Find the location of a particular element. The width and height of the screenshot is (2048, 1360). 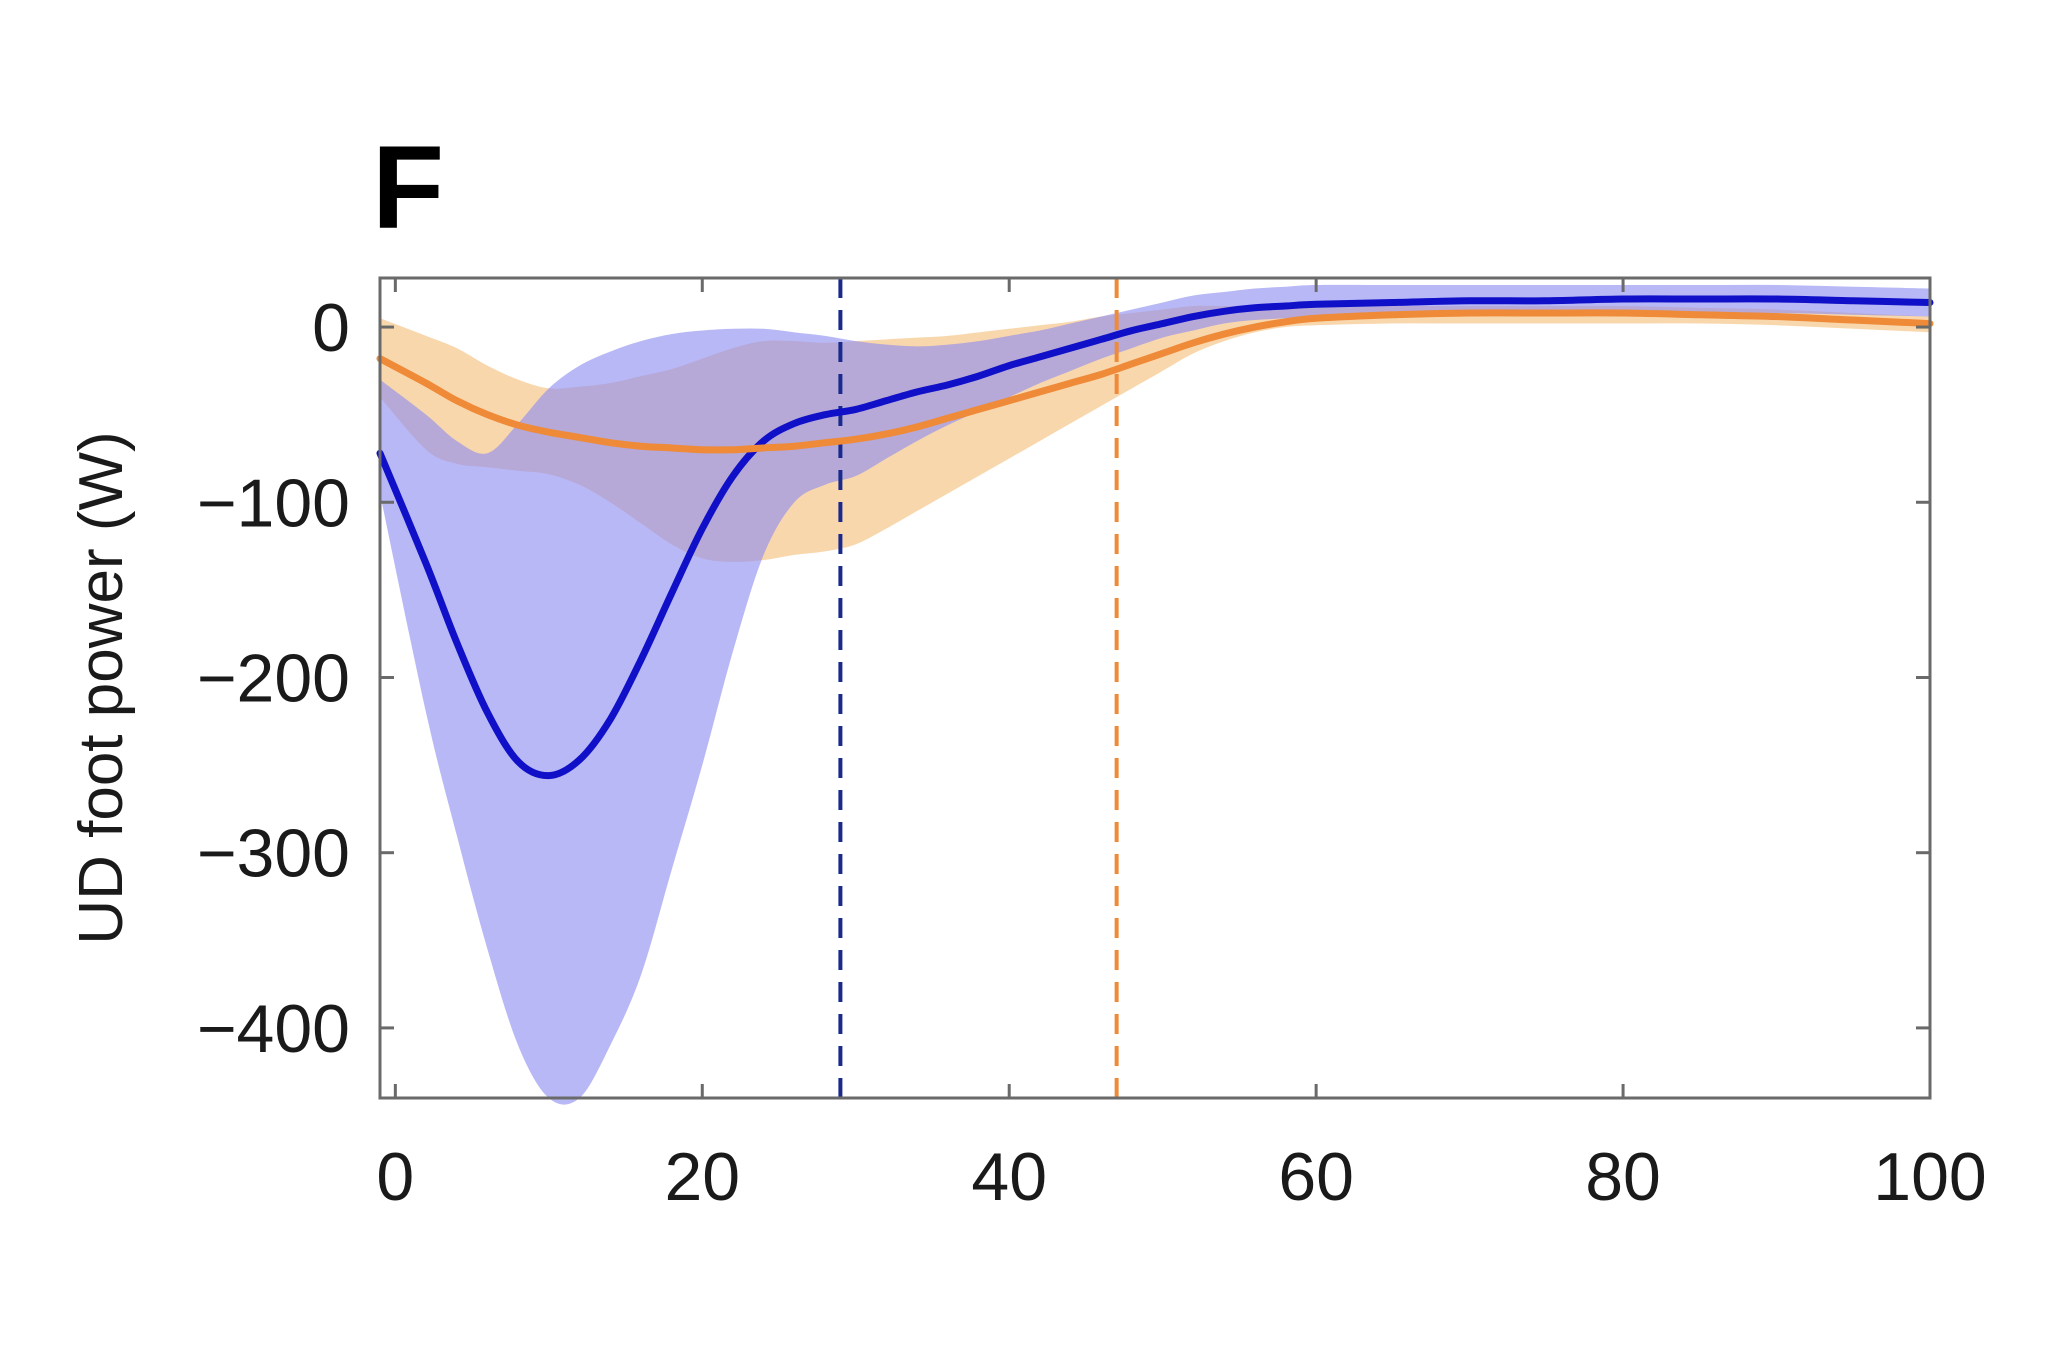

x-tick-label: 60 is located at coordinates (1316, 1177).